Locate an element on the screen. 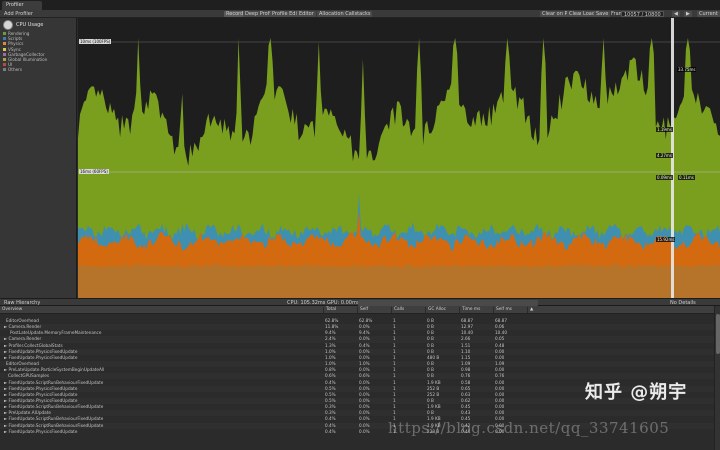  cpu-category-item: Others is located at coordinates (39, 69).